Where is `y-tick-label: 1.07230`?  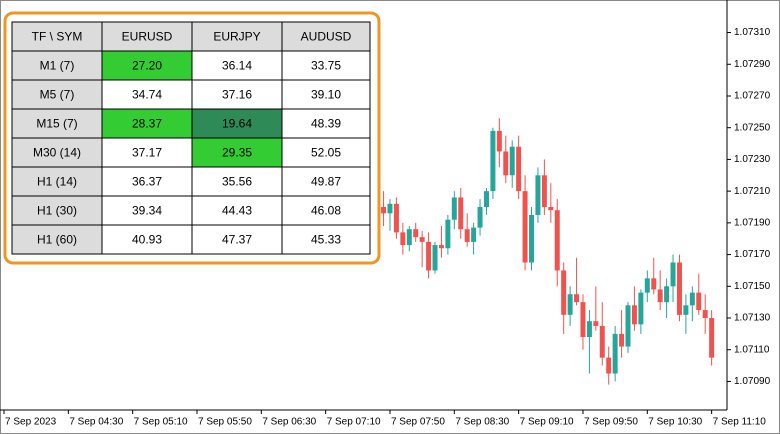
y-tick-label: 1.07230 is located at coordinates (752, 159).